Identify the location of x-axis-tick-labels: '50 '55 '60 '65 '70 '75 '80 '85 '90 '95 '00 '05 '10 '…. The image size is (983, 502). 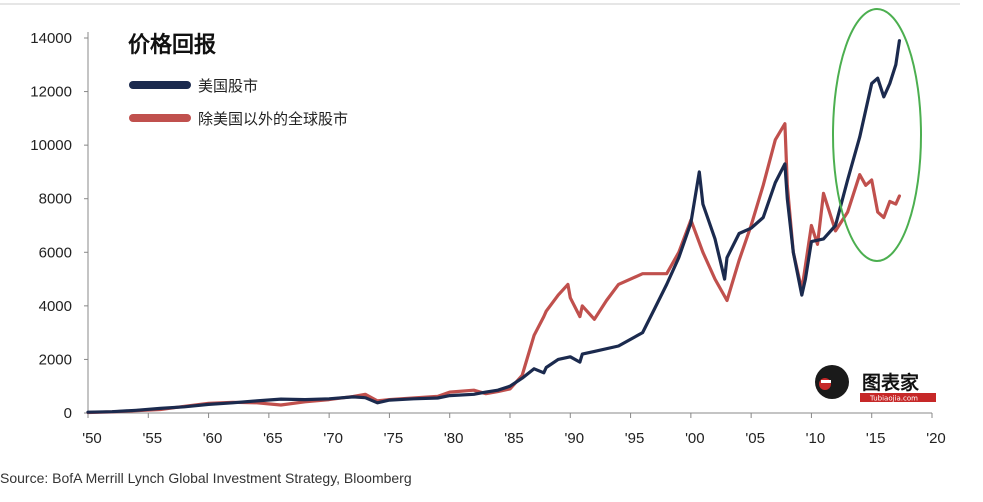
(514, 438).